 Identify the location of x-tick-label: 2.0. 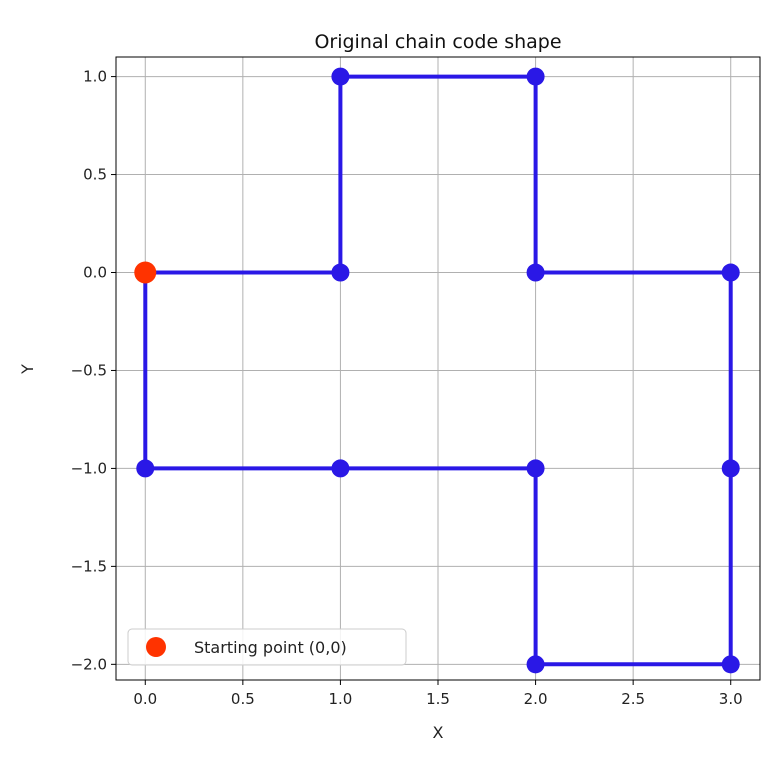
(536, 699).